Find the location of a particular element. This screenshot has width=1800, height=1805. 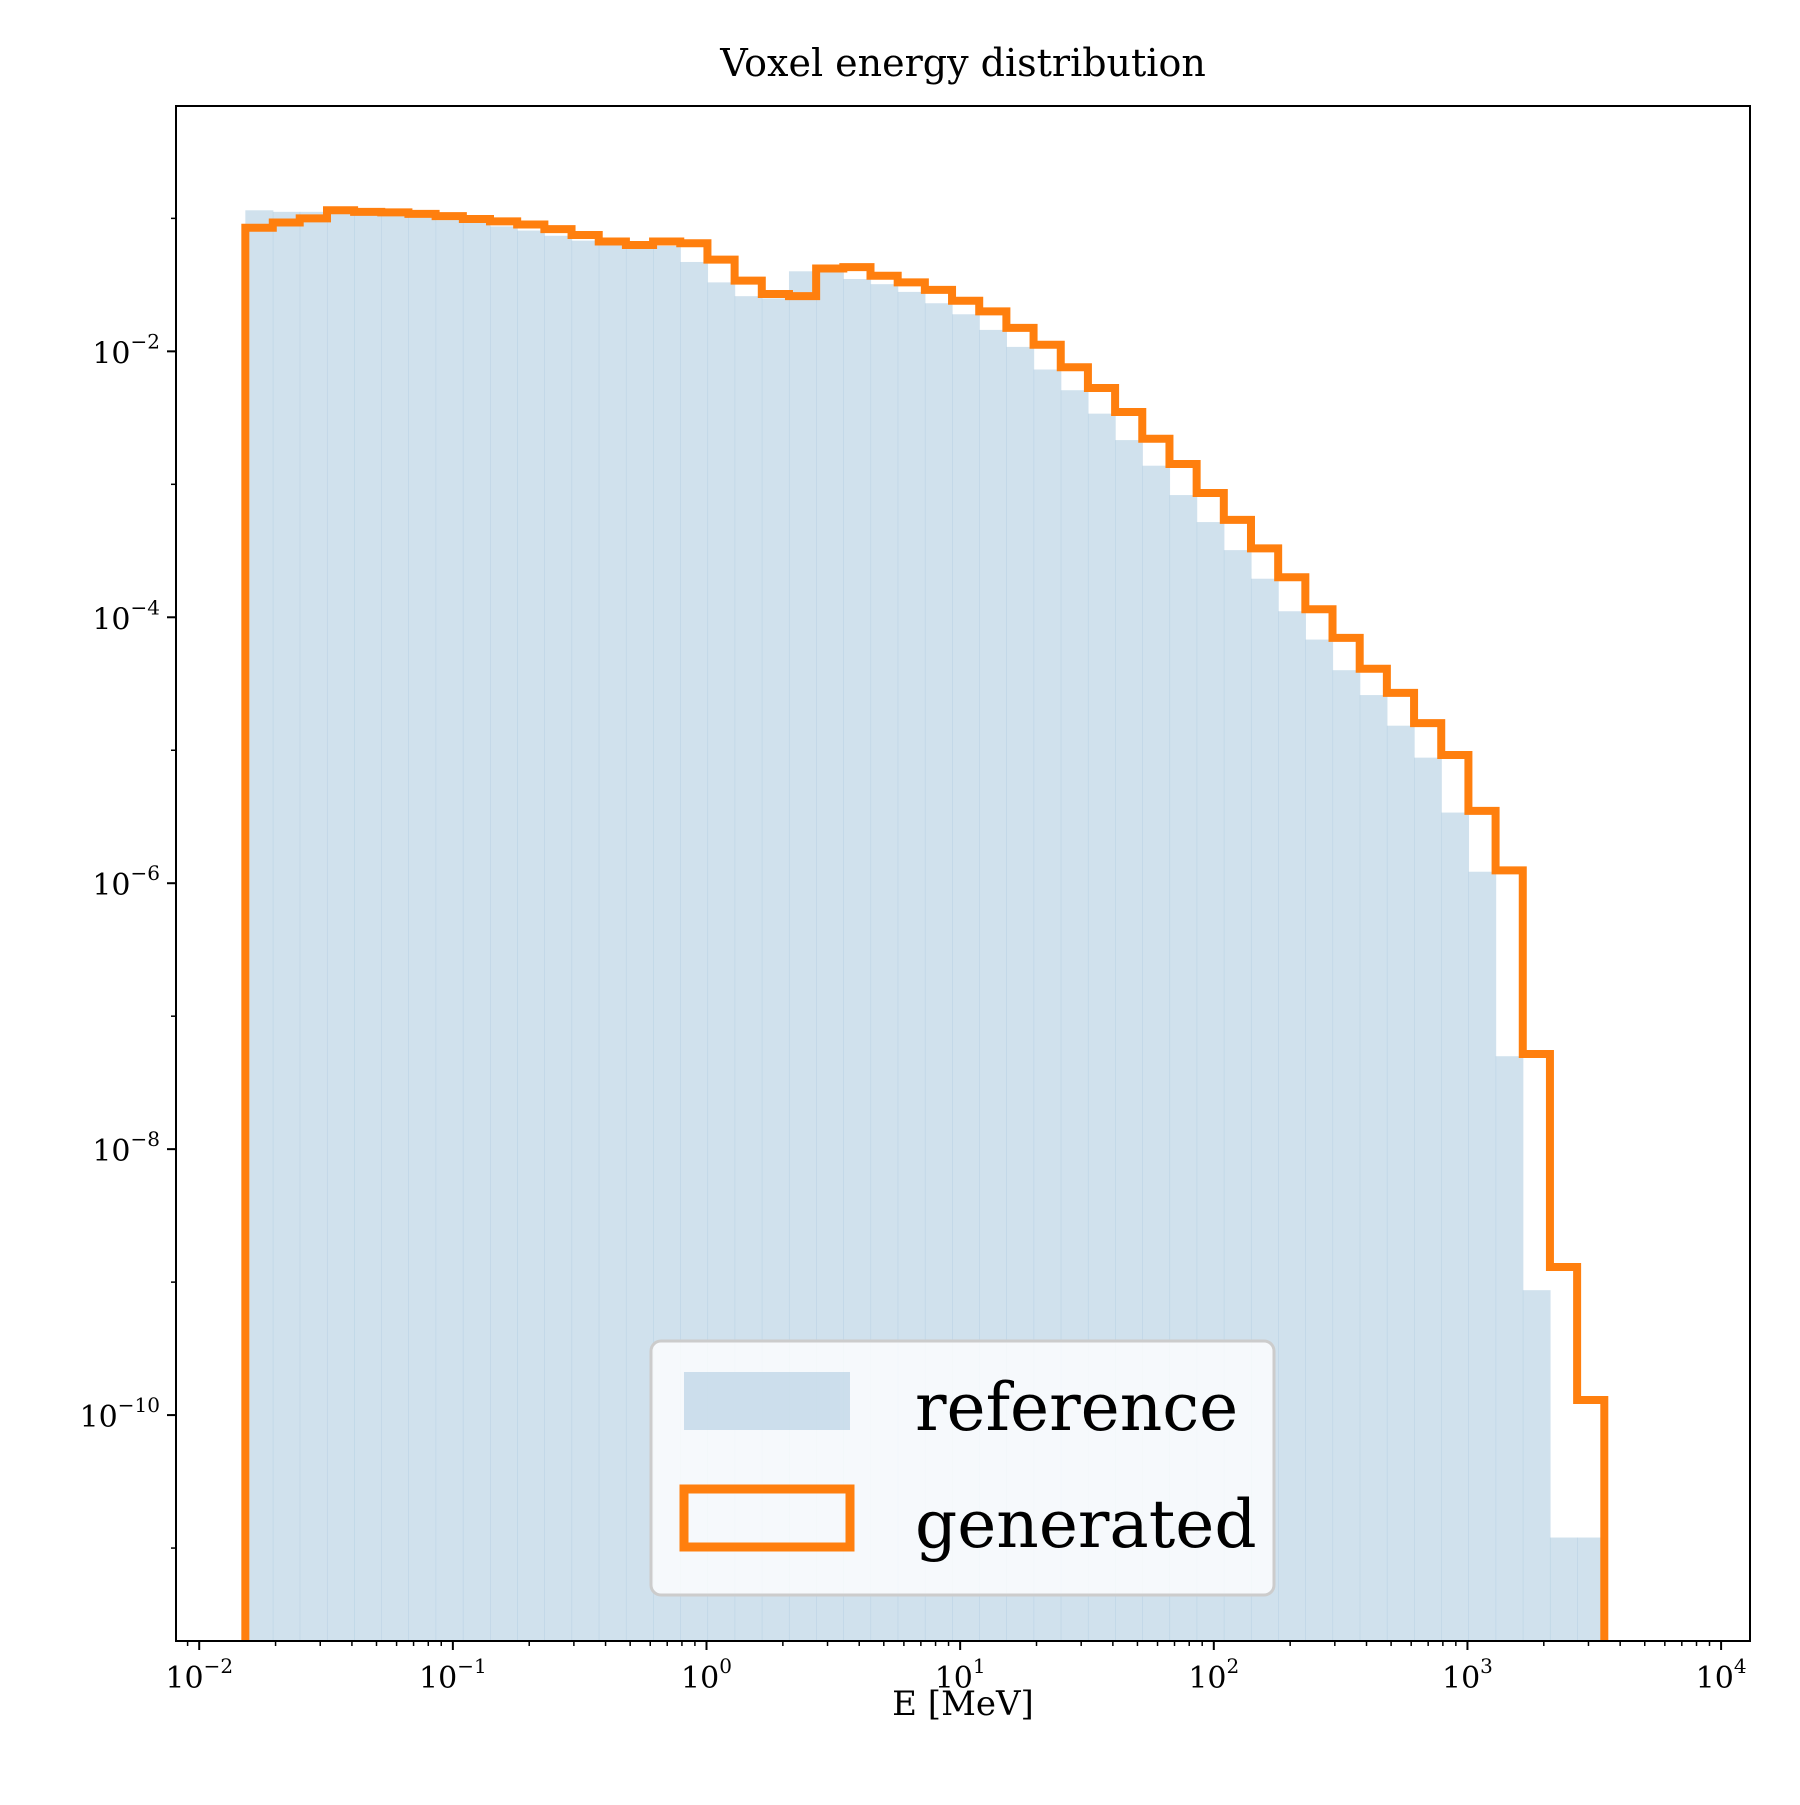

x-tick-label: 10³ is located at coordinates (1467, 1675).